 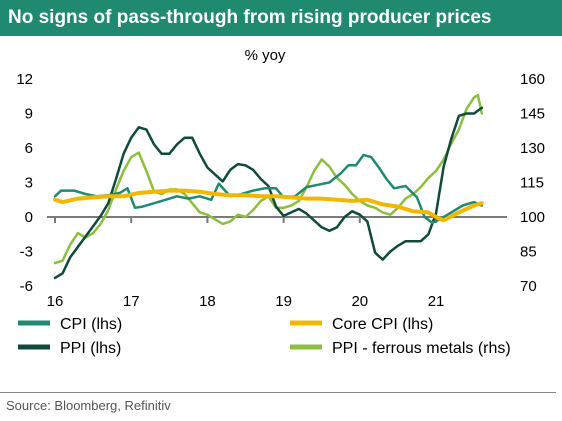 What do you see at coordinates (532, 79) in the screenshot?
I see `y-right-tick-label: 160` at bounding box center [532, 79].